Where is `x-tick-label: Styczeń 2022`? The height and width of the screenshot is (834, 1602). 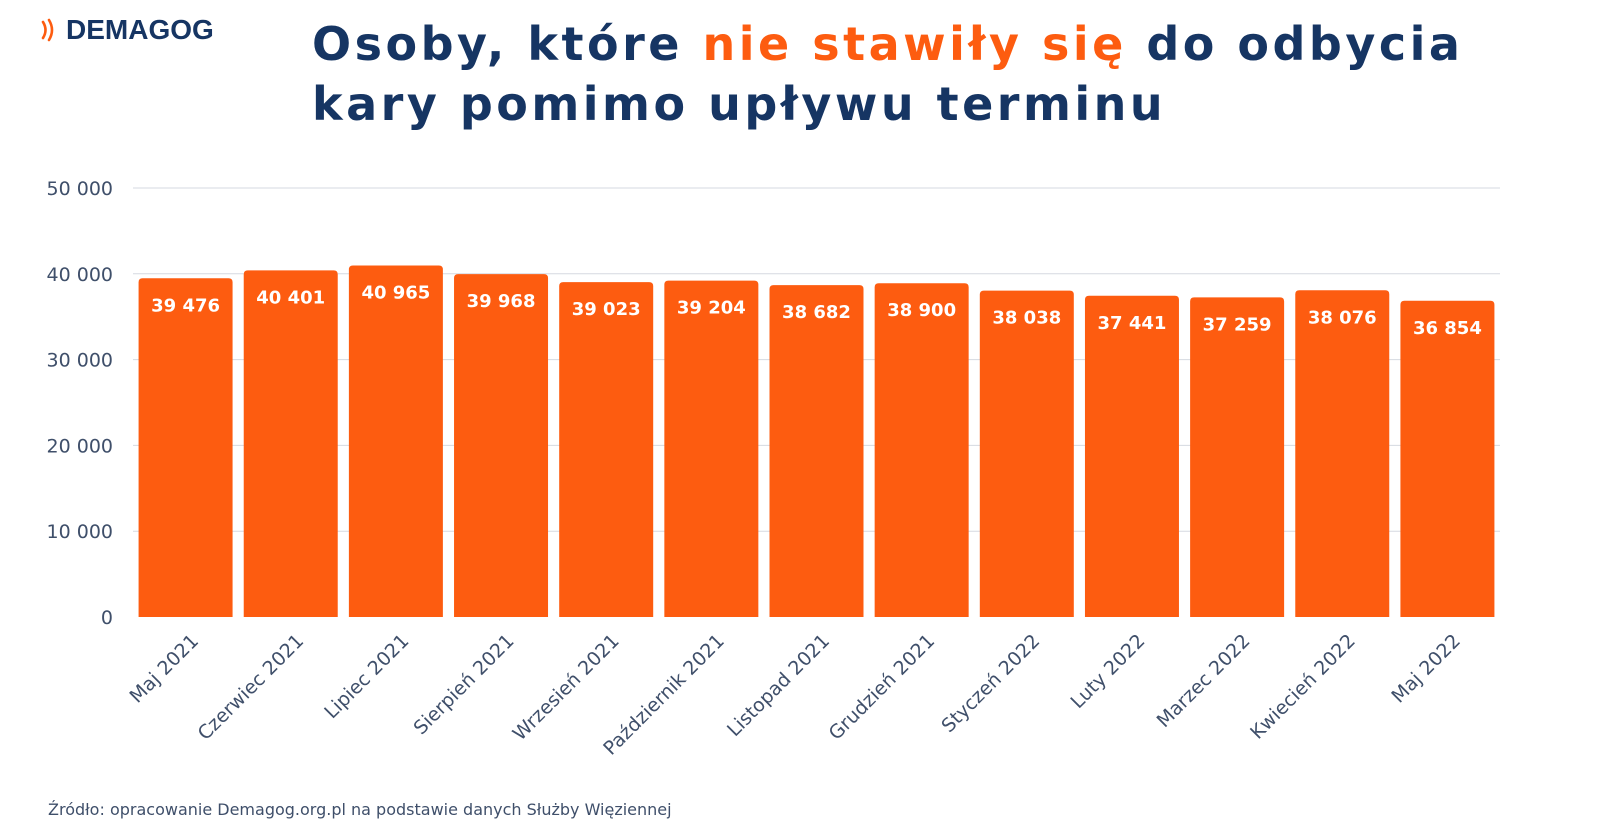
x-tick-label: Styczeń 2022 is located at coordinates (990, 683).